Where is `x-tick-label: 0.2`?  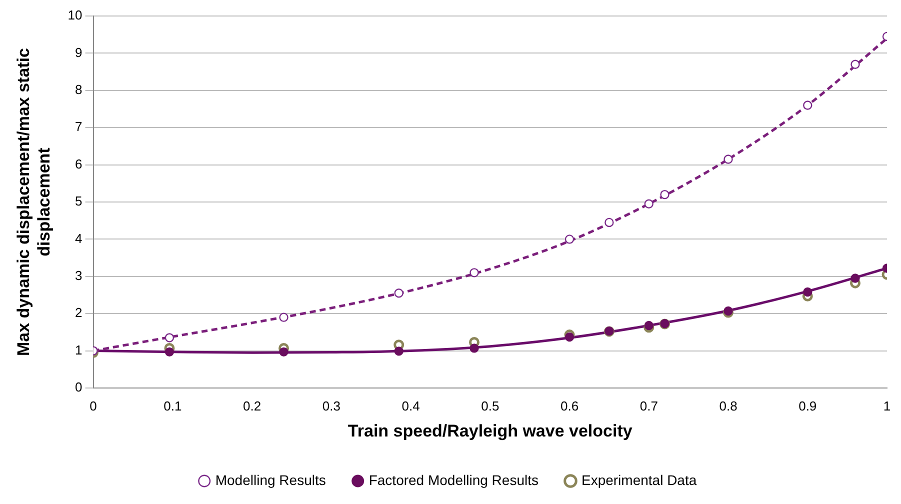 x-tick-label: 0.2 is located at coordinates (252, 406).